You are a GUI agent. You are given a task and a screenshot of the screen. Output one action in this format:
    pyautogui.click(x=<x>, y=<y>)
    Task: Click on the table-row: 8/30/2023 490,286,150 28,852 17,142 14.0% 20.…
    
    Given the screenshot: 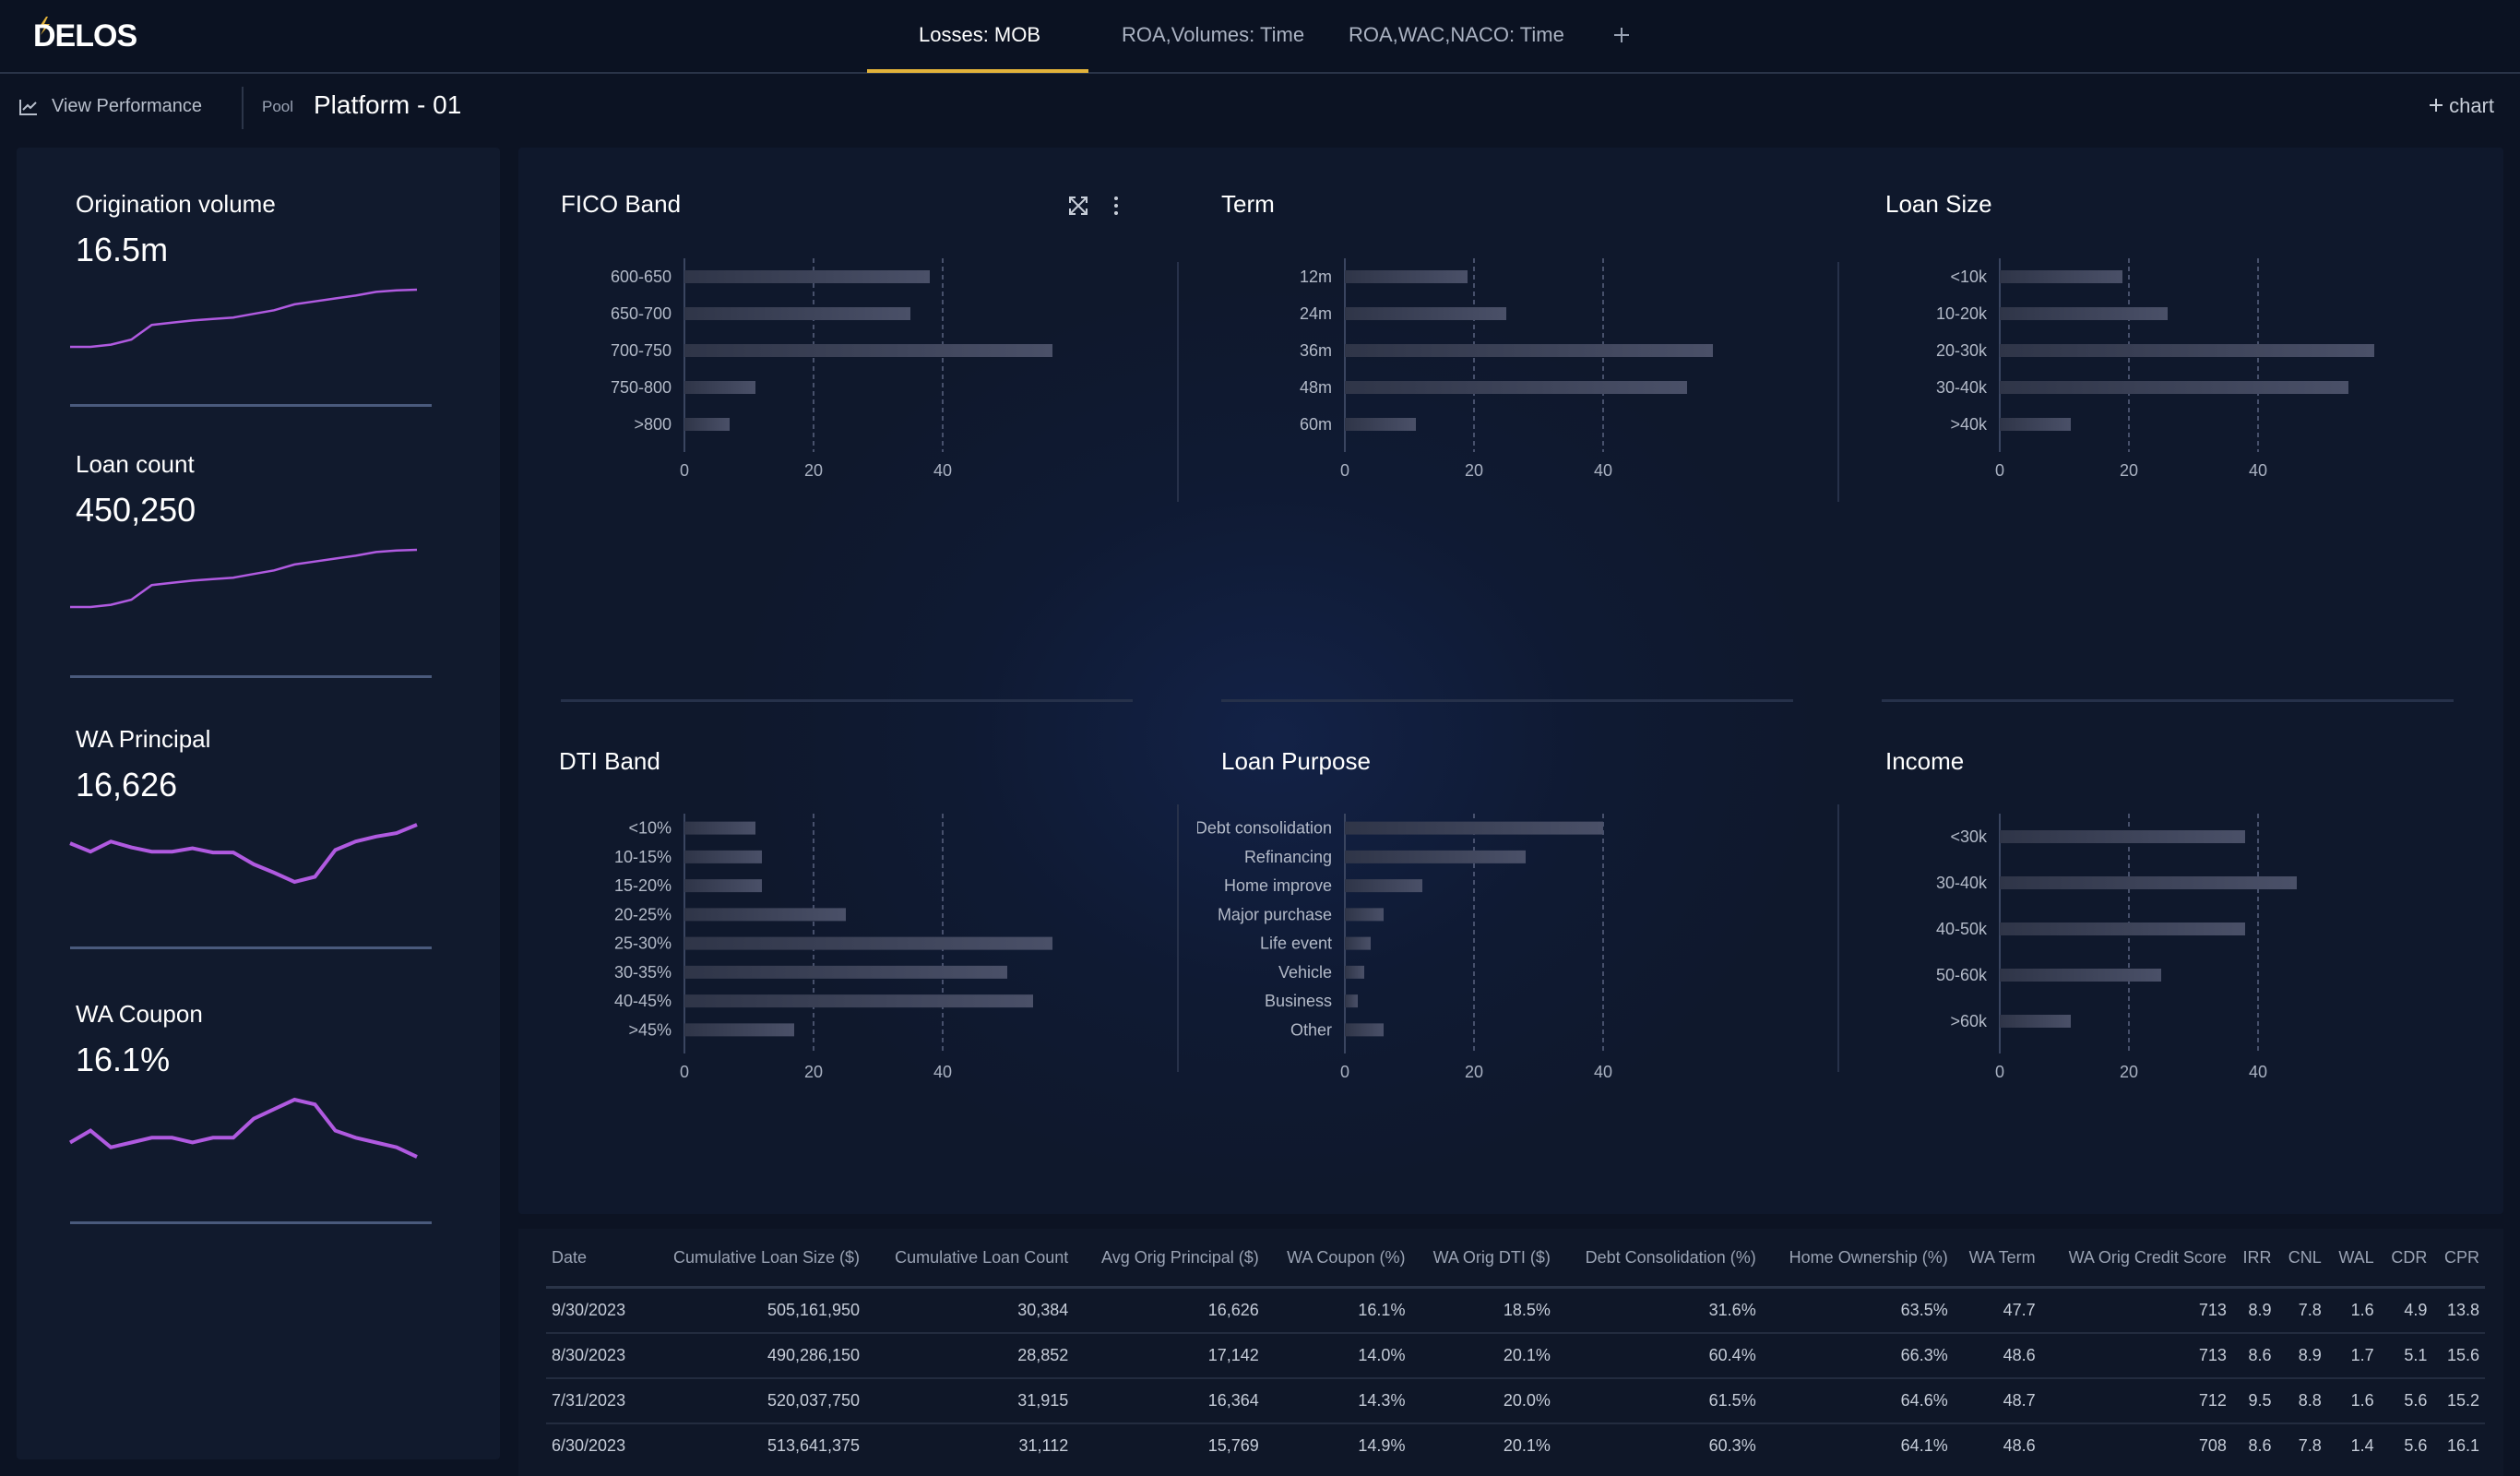 What is the action you would take?
    pyautogui.click(x=1515, y=1355)
    